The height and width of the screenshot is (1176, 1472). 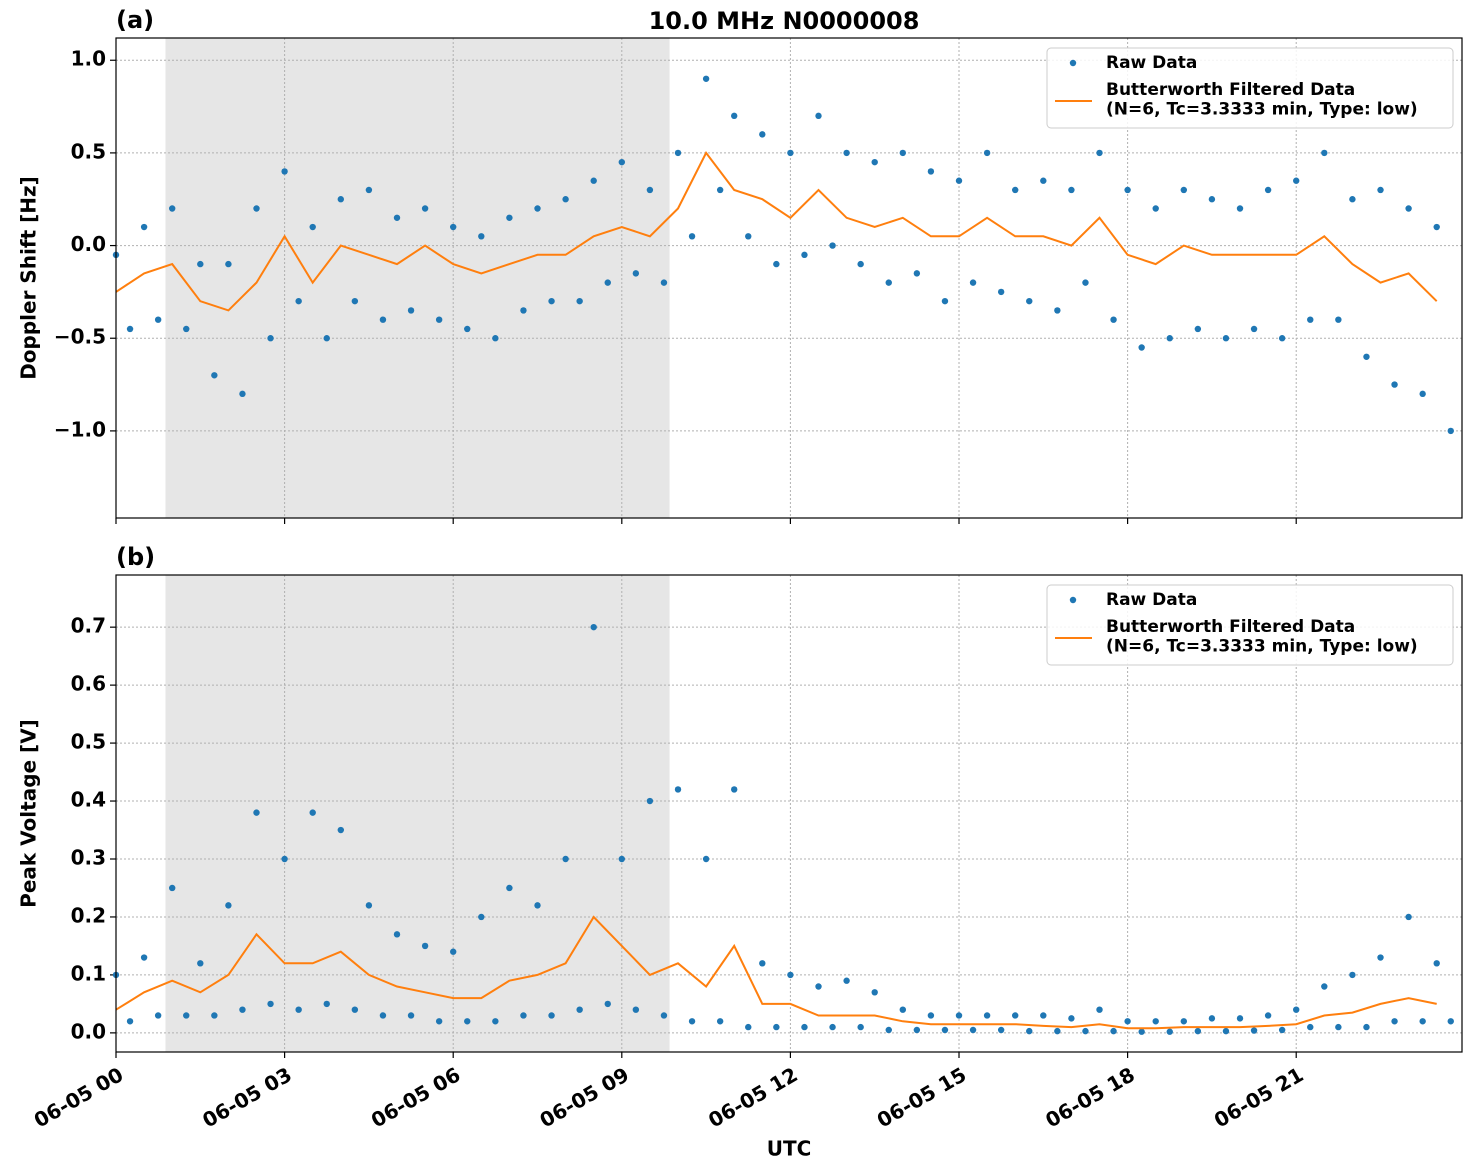 I want to click on legend-label: Raw Data, so click(x=1151, y=63).